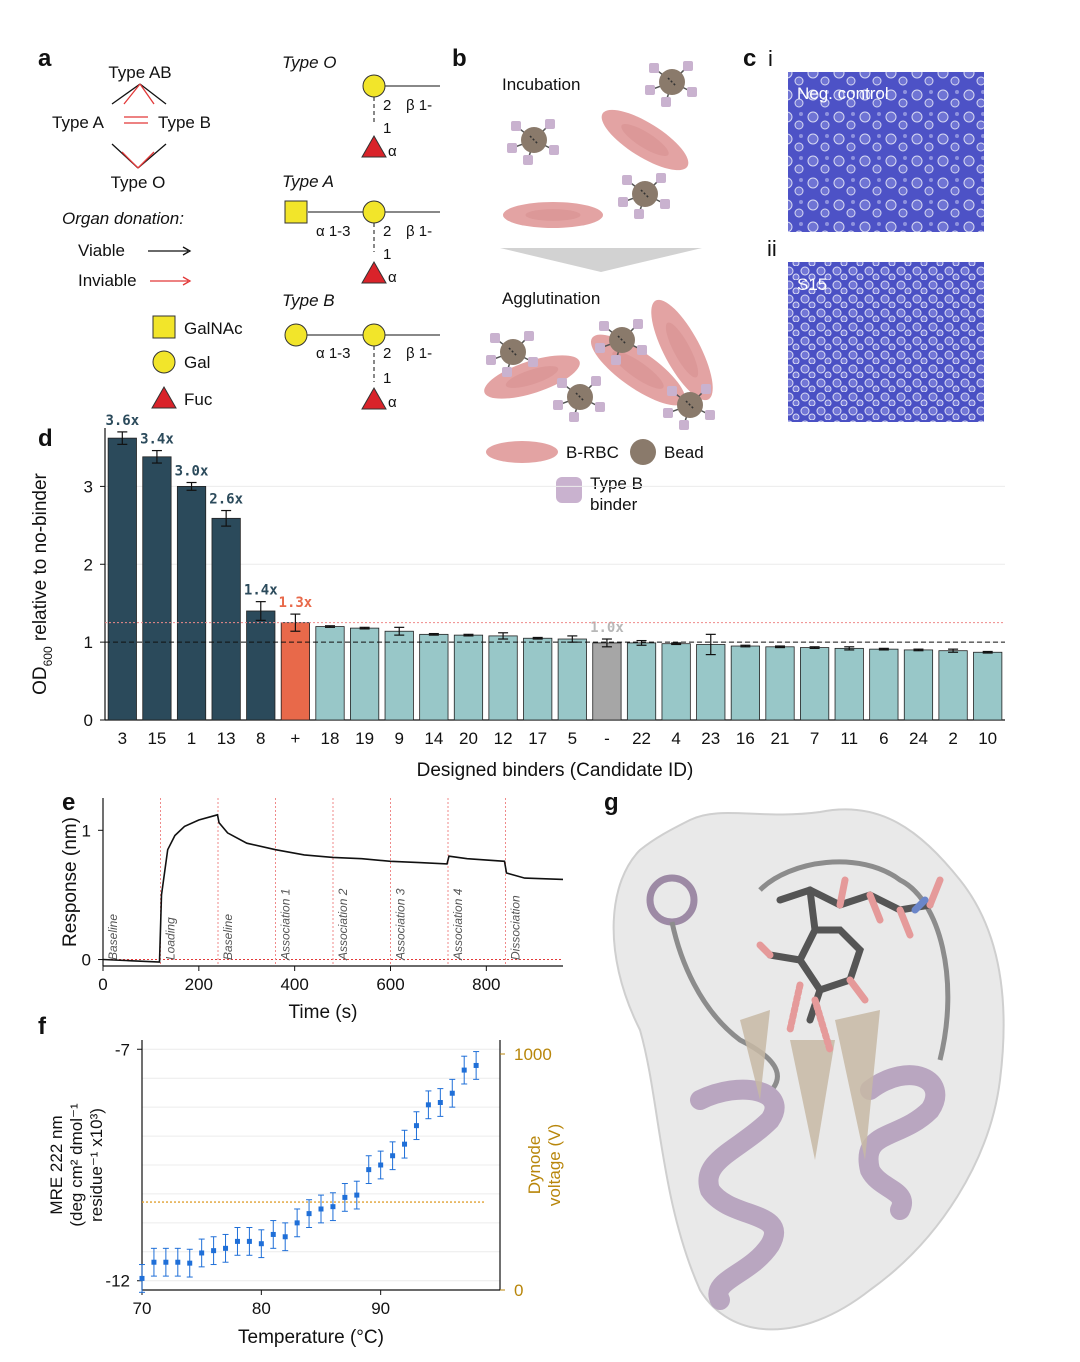 The height and width of the screenshot is (1362, 1080). Describe the element at coordinates (592, 452) in the screenshot. I see `rbc-legend-label: B-RBC` at that location.